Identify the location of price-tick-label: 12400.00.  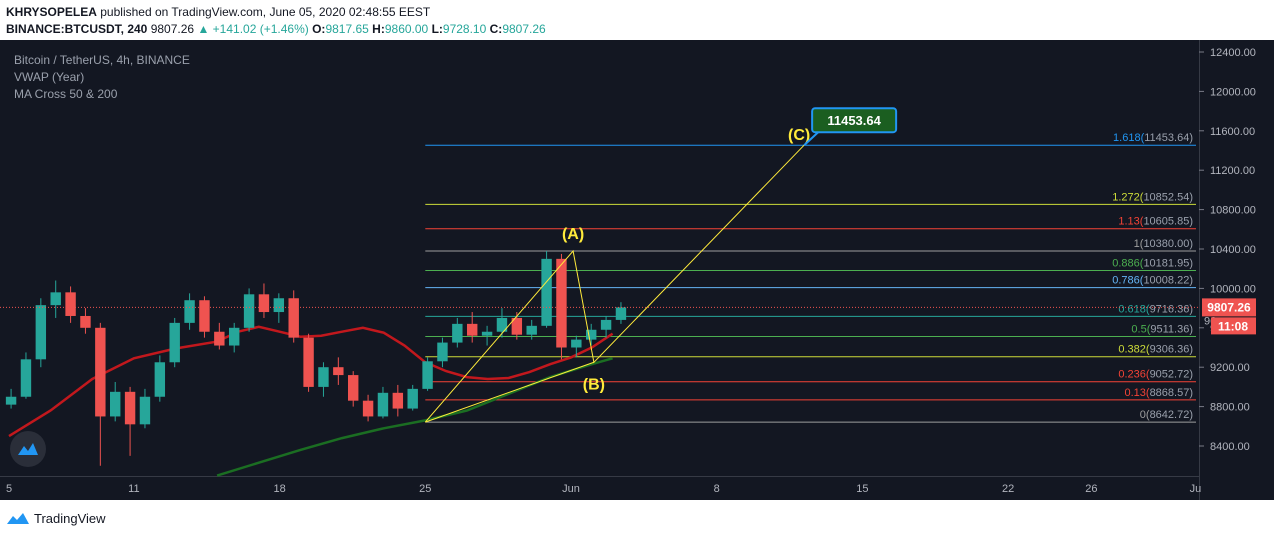
(1233, 53).